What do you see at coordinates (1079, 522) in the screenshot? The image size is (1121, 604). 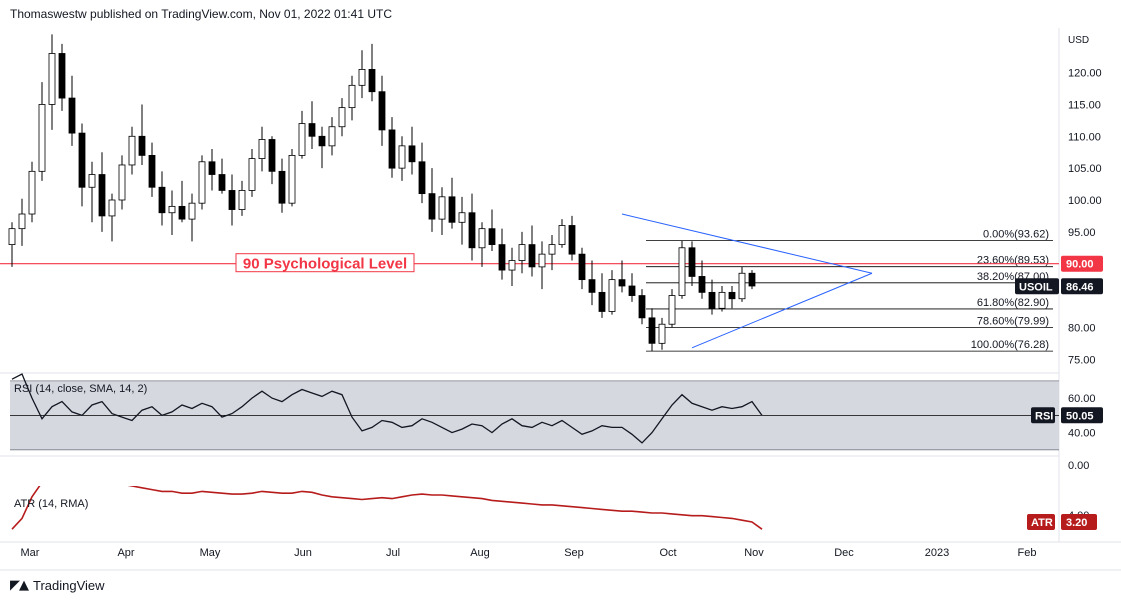 I see `atr-value-box` at bounding box center [1079, 522].